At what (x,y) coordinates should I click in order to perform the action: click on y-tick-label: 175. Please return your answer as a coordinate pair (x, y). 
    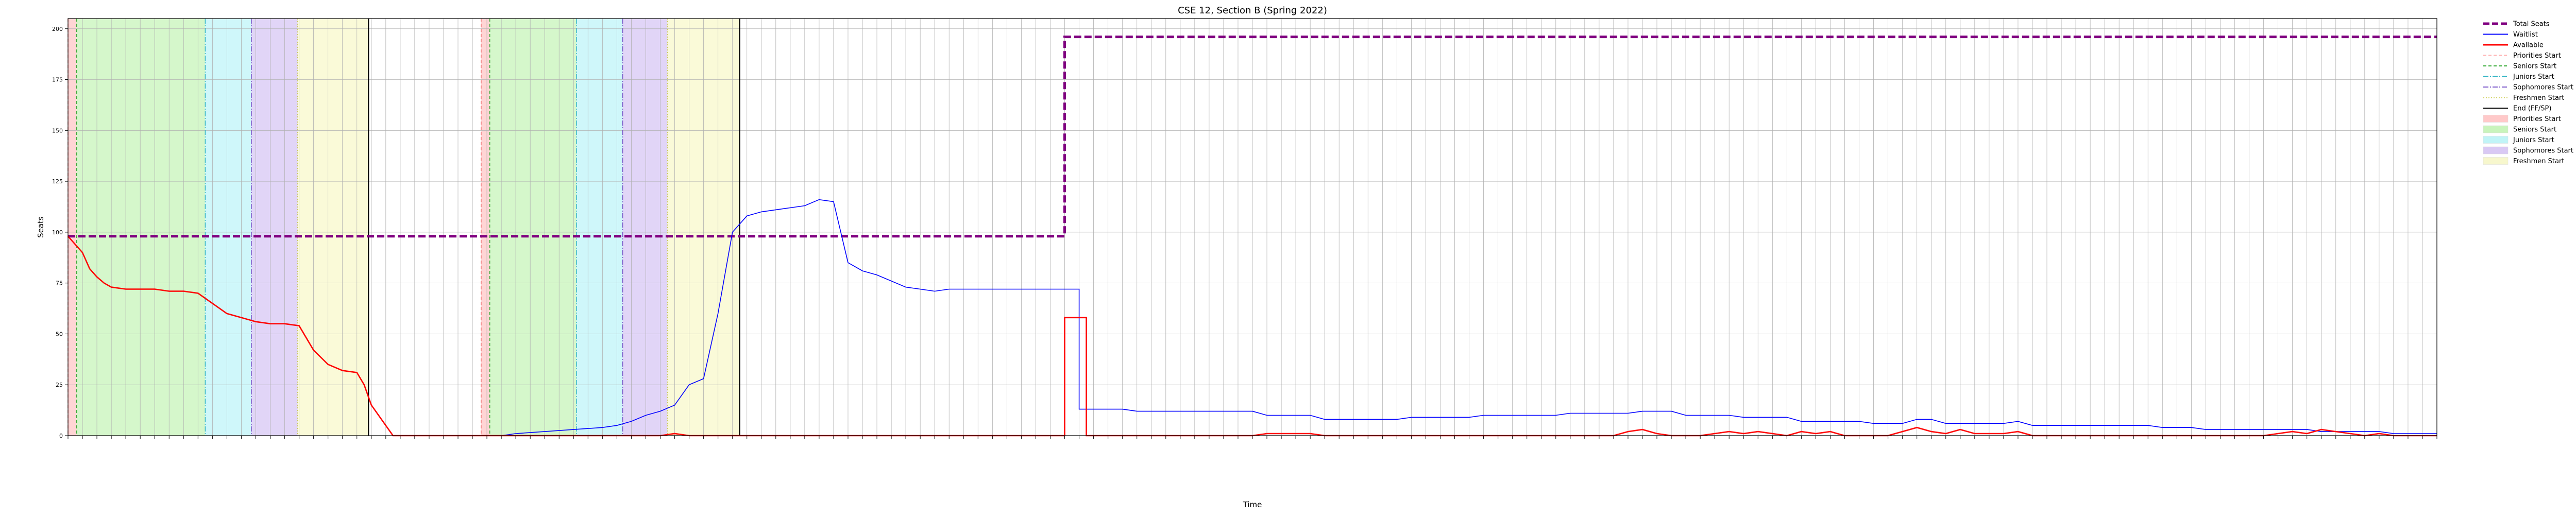
    Looking at the image, I should click on (57, 80).